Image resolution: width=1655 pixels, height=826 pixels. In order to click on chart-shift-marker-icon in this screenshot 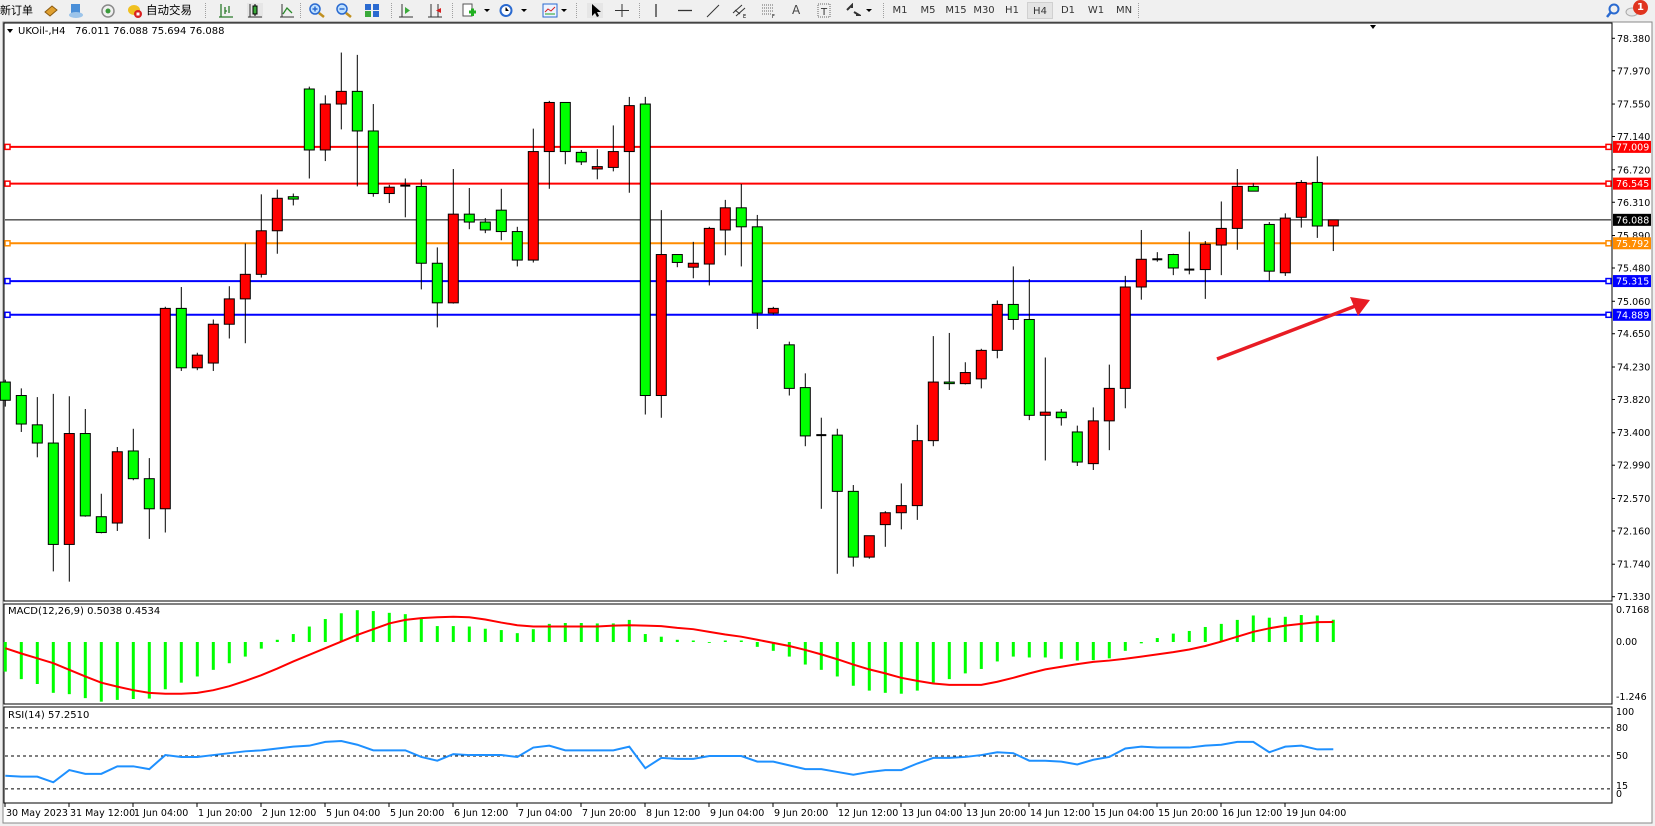, I will do `click(1373, 27)`.